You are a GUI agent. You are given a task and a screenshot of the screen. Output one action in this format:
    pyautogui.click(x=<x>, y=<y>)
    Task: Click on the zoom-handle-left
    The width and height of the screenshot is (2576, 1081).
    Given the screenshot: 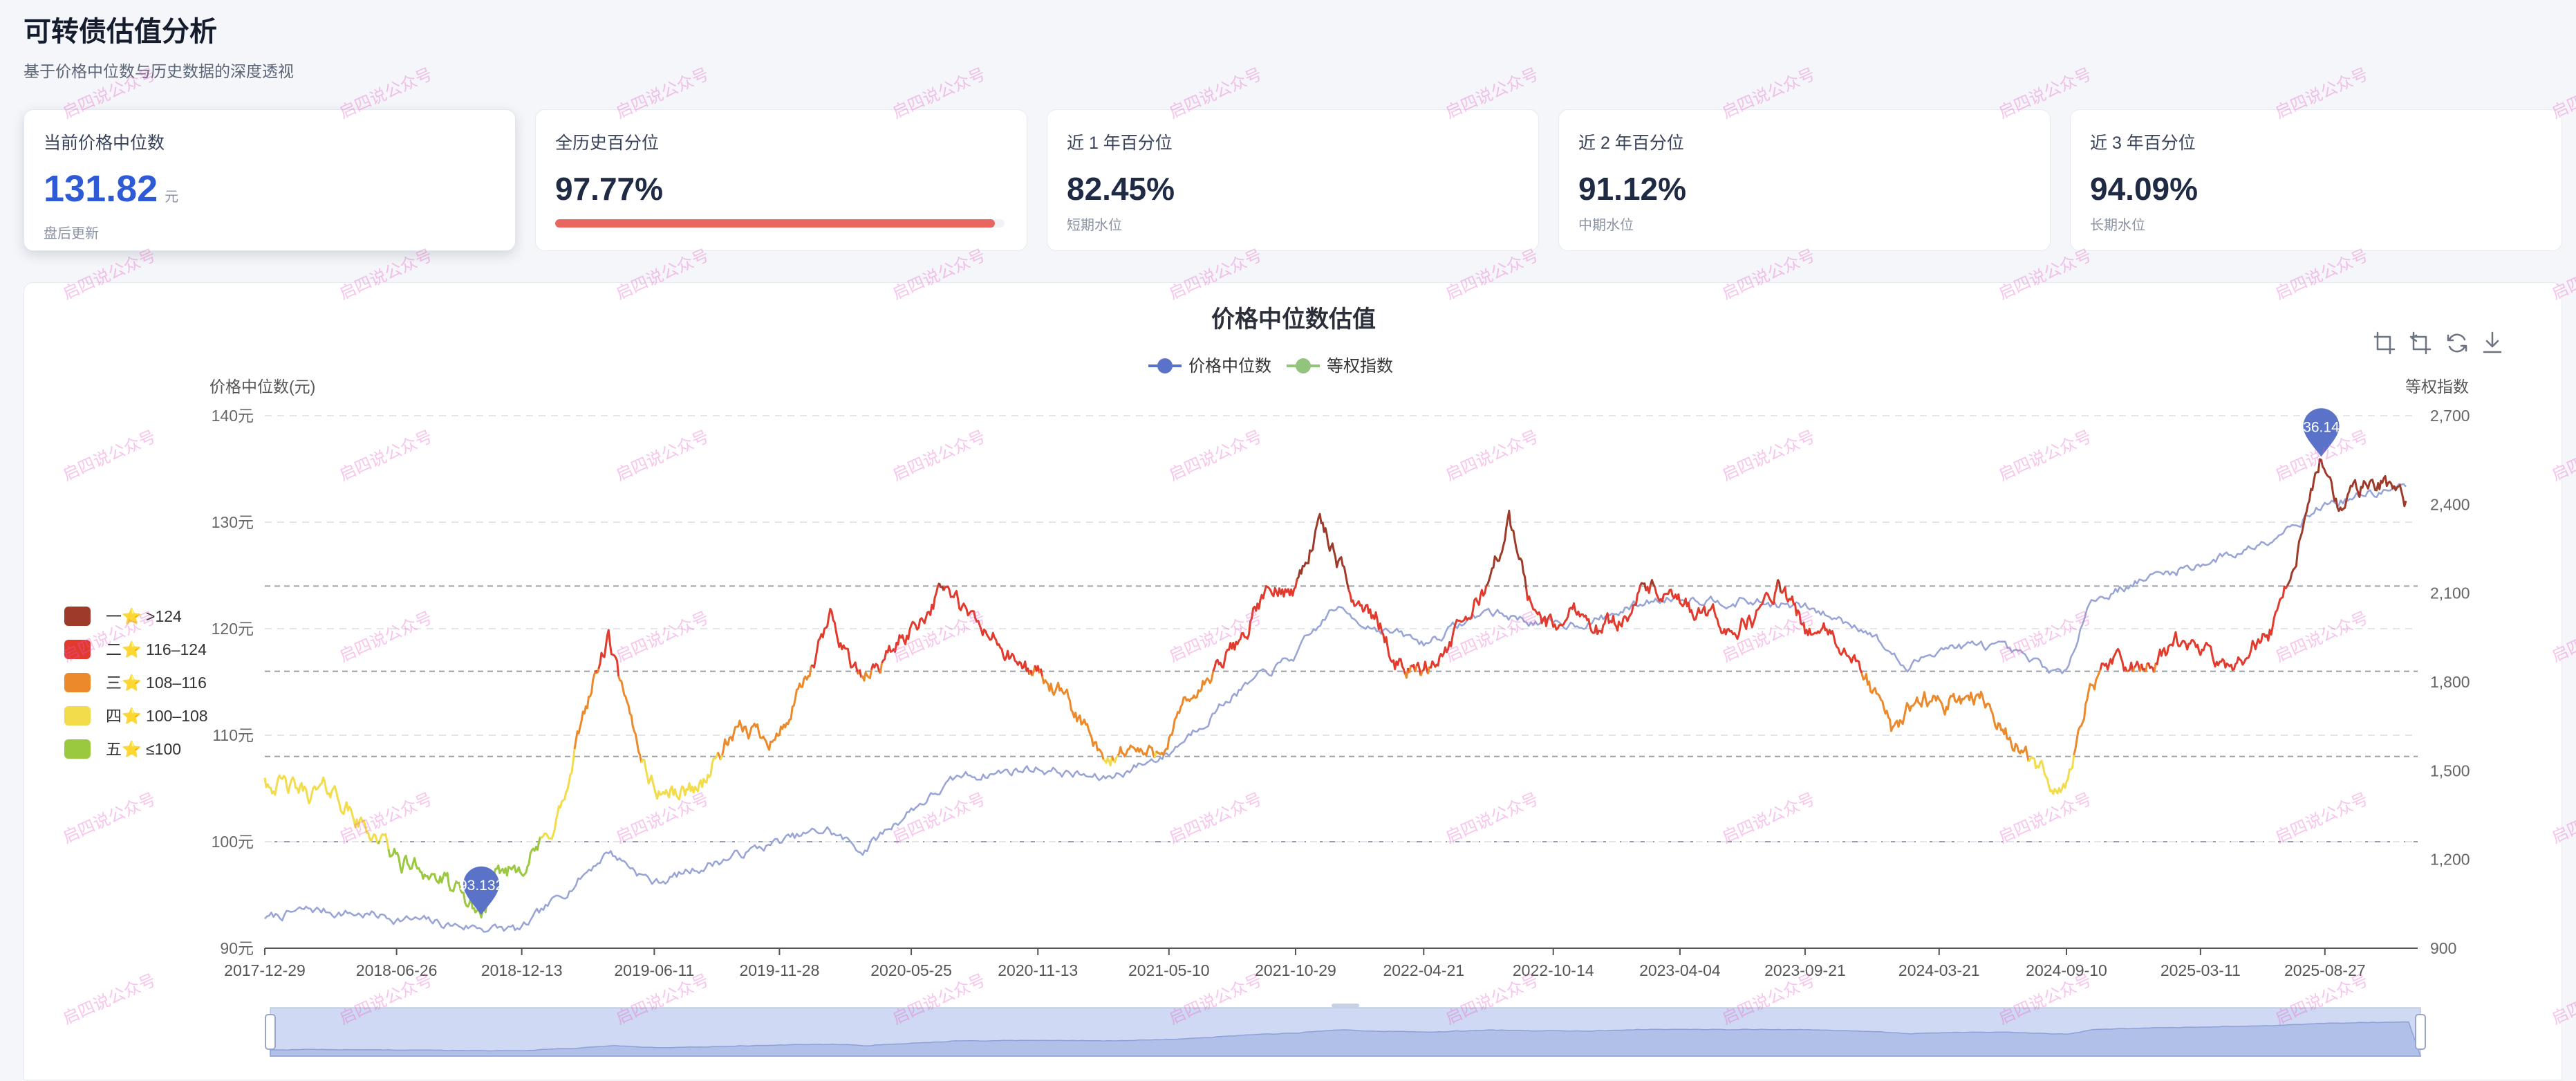 What is the action you would take?
    pyautogui.click(x=270, y=1032)
    